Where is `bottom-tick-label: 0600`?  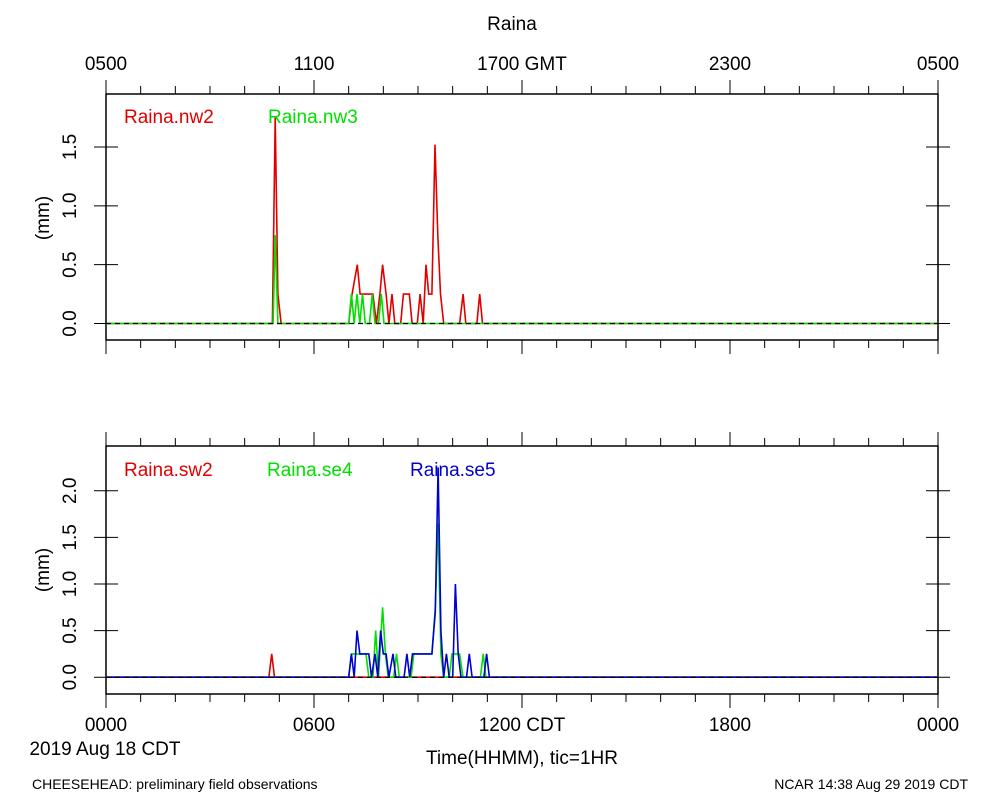 bottom-tick-label: 0600 is located at coordinates (314, 725).